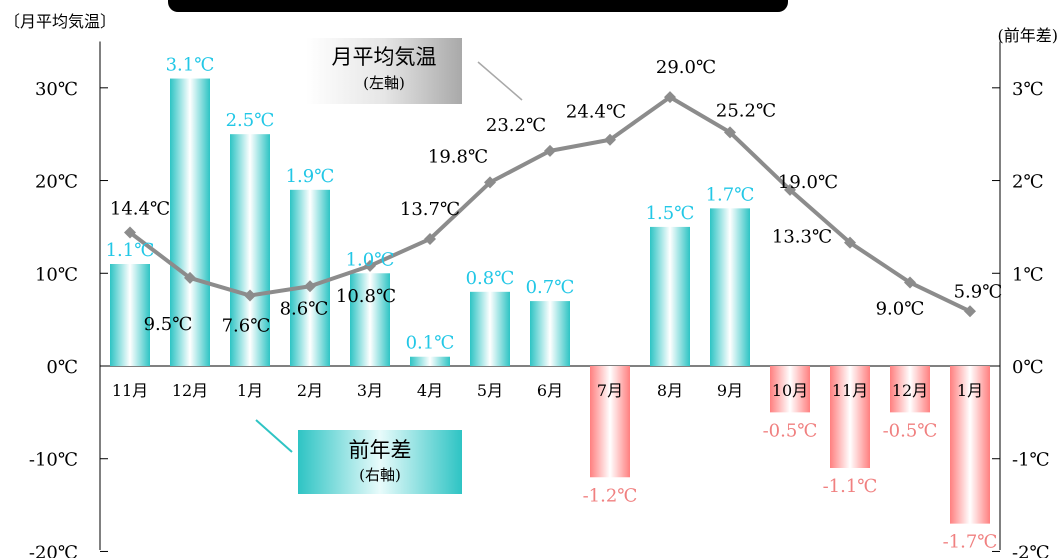 This screenshot has width=1060, height=558. Describe the element at coordinates (304, 308) in the screenshot. I see `line-data-label: 8.6℃` at that location.